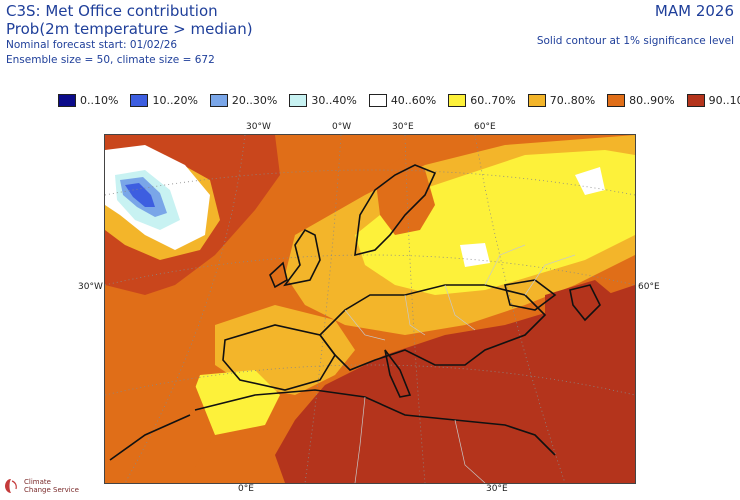 This screenshot has height=500, width=740. What do you see at coordinates (302, 257) in the screenshot?
I see `coastline-britain` at bounding box center [302, 257].